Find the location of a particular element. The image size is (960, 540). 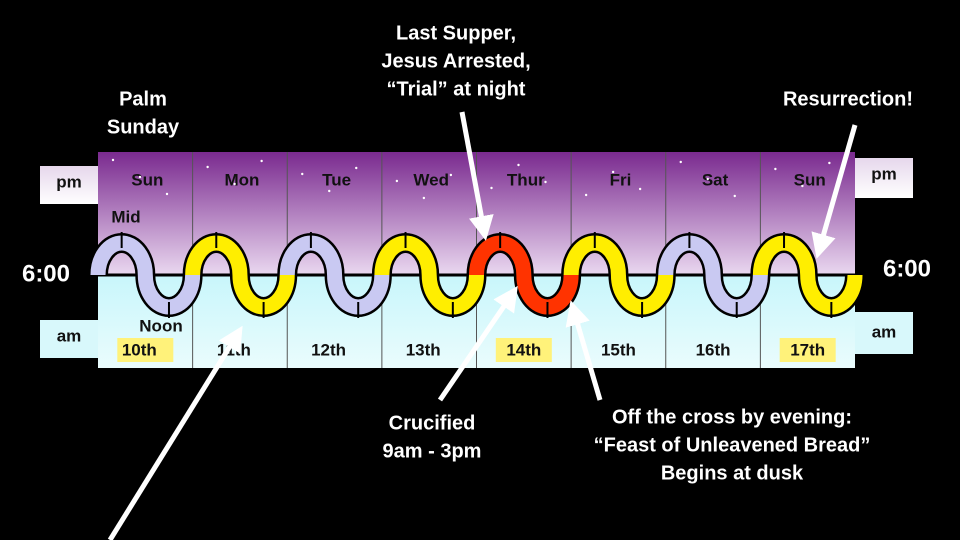

off-cross-label: Off the cross by evening: is located at coordinates (732, 417).